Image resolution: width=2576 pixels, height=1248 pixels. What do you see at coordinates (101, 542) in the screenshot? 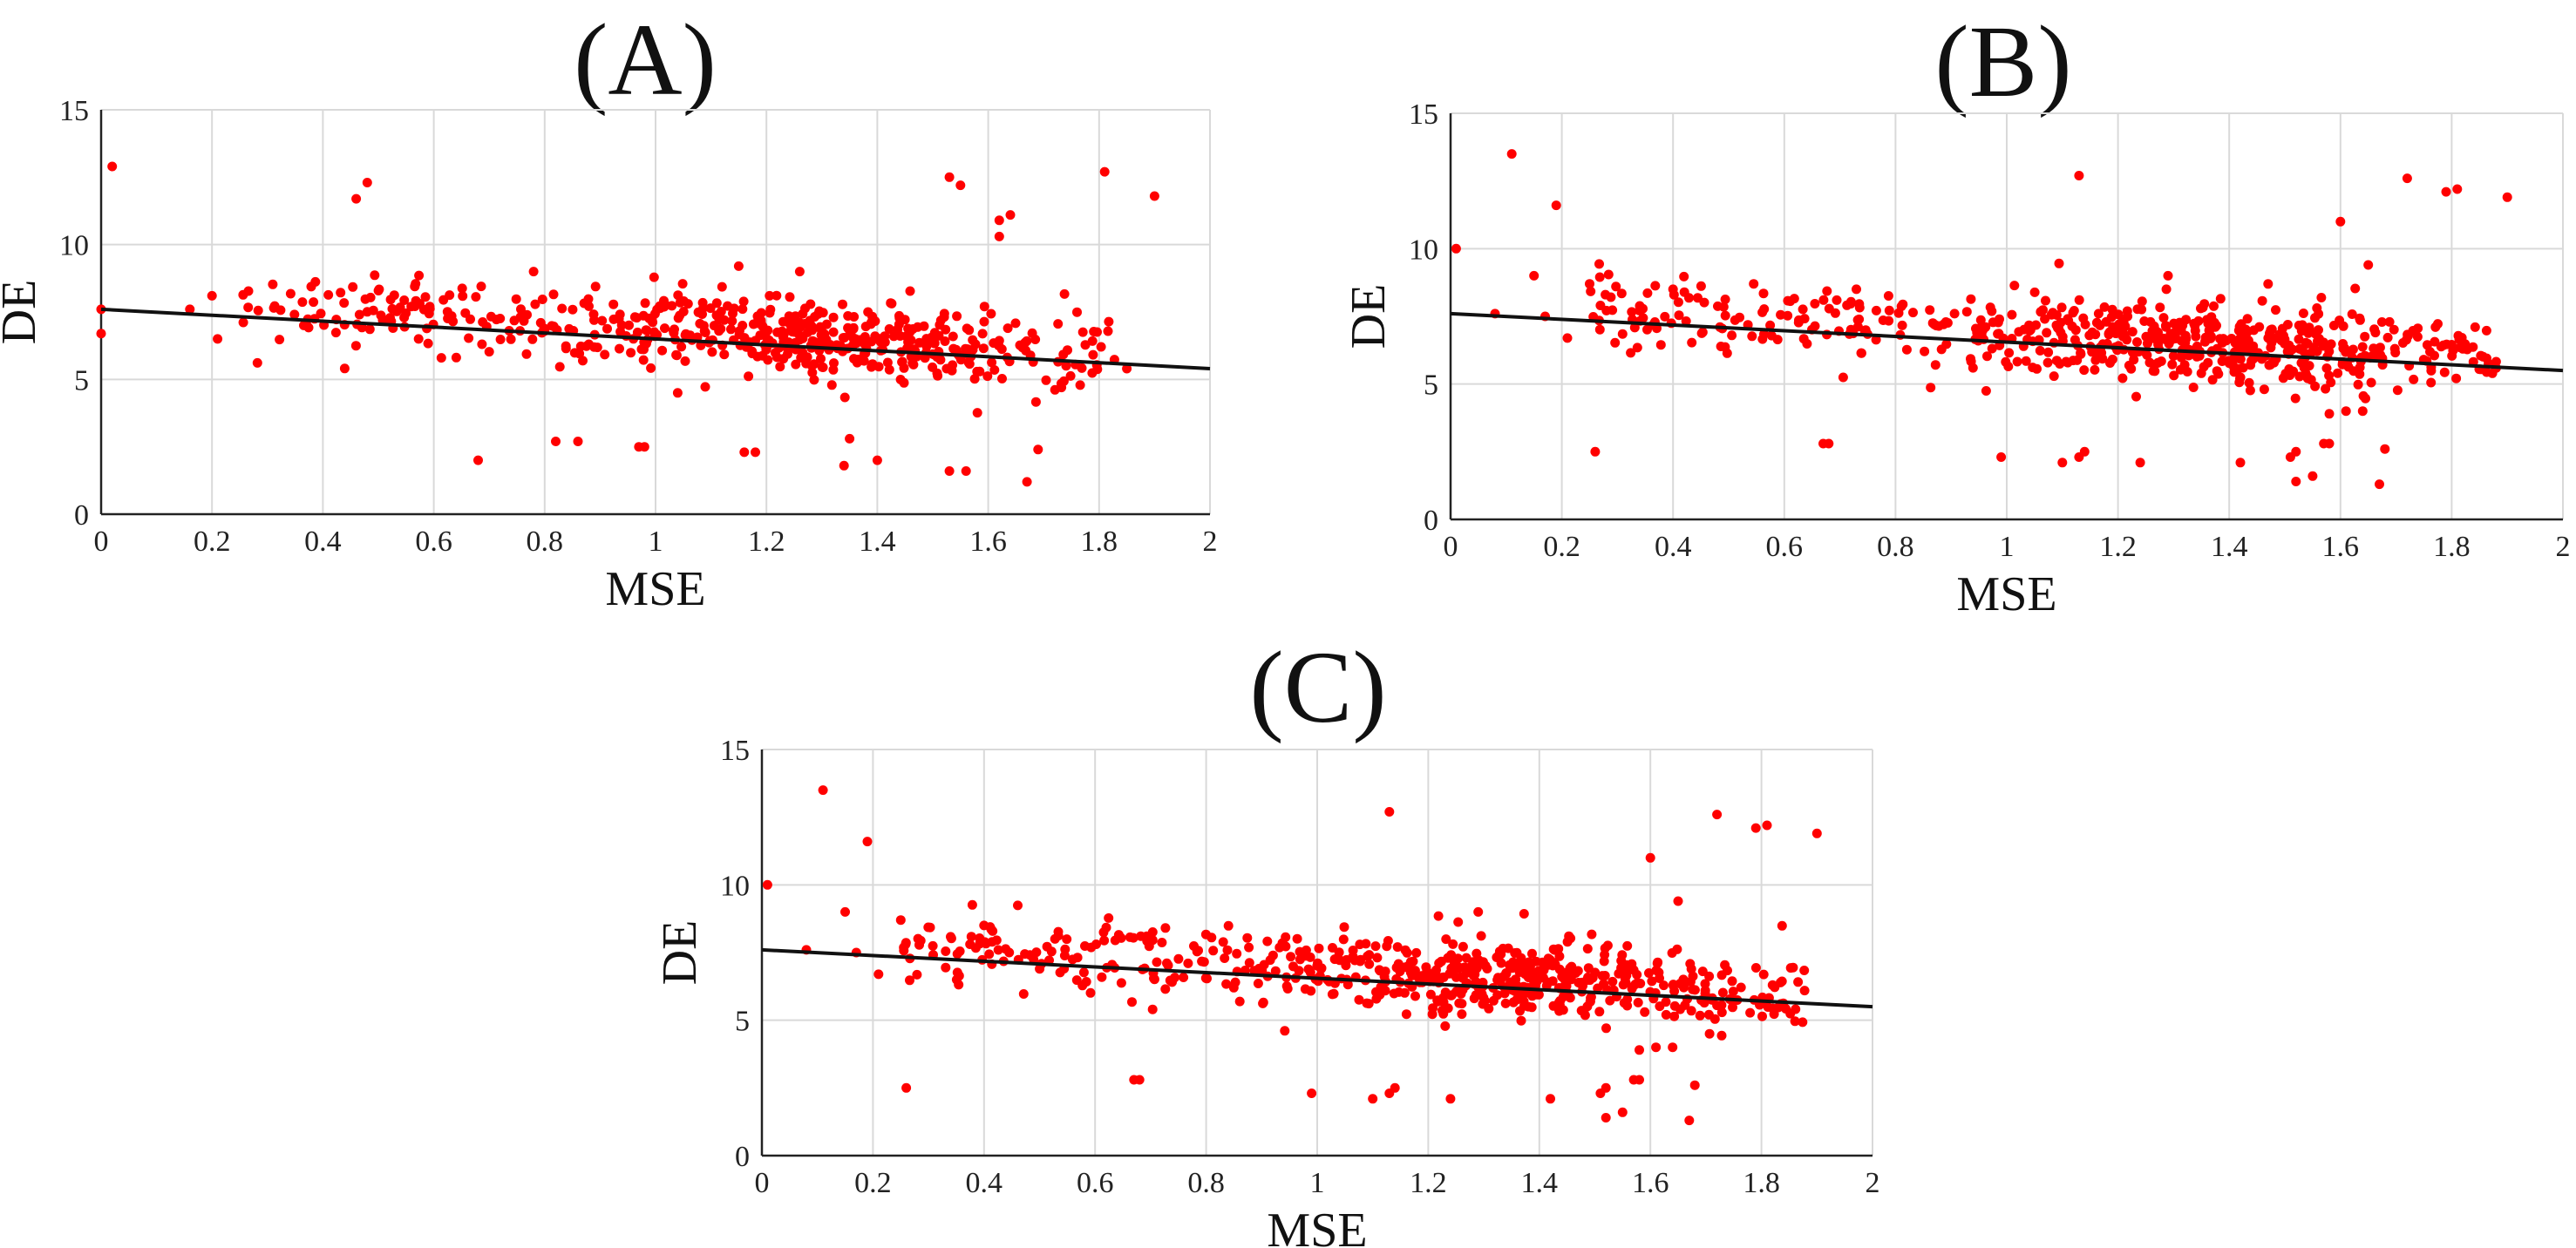
I see `x-tick-label: 0` at bounding box center [101, 542].